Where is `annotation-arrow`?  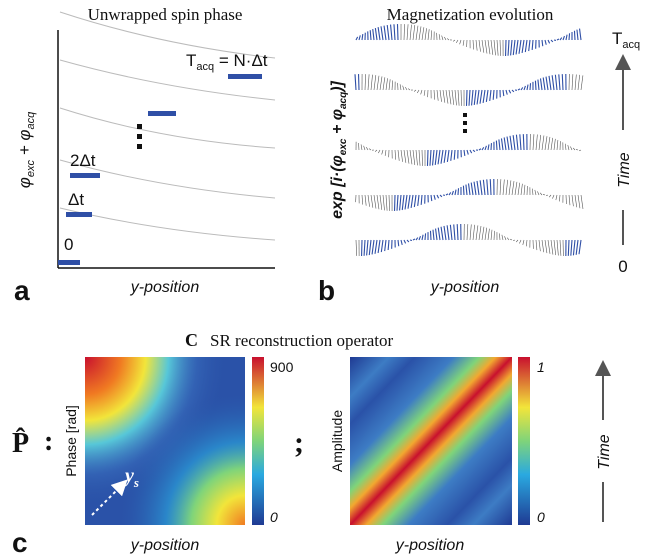
annotation-arrow is located at coordinates (109, 497).